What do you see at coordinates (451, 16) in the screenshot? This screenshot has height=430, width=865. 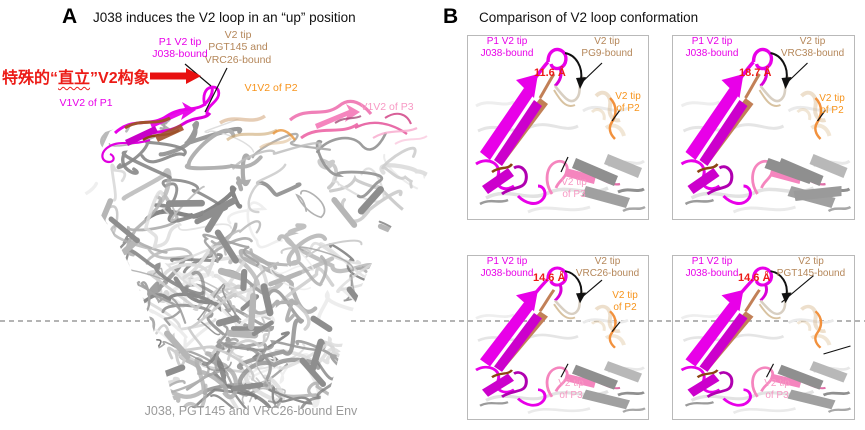 I see `panel-b-letter: B` at bounding box center [451, 16].